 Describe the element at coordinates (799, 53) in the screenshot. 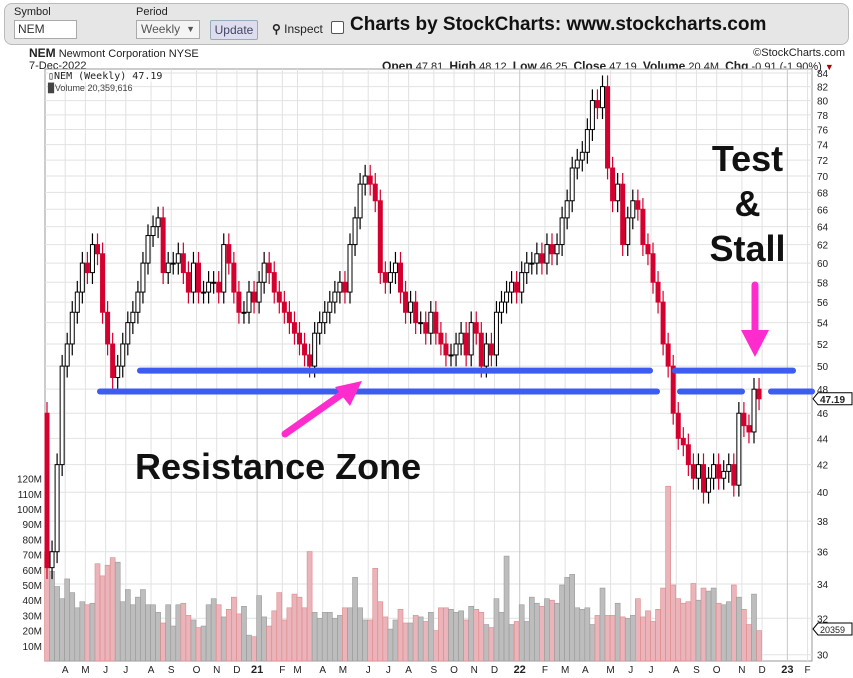

I see `copyright: ©StockCharts.com` at that location.